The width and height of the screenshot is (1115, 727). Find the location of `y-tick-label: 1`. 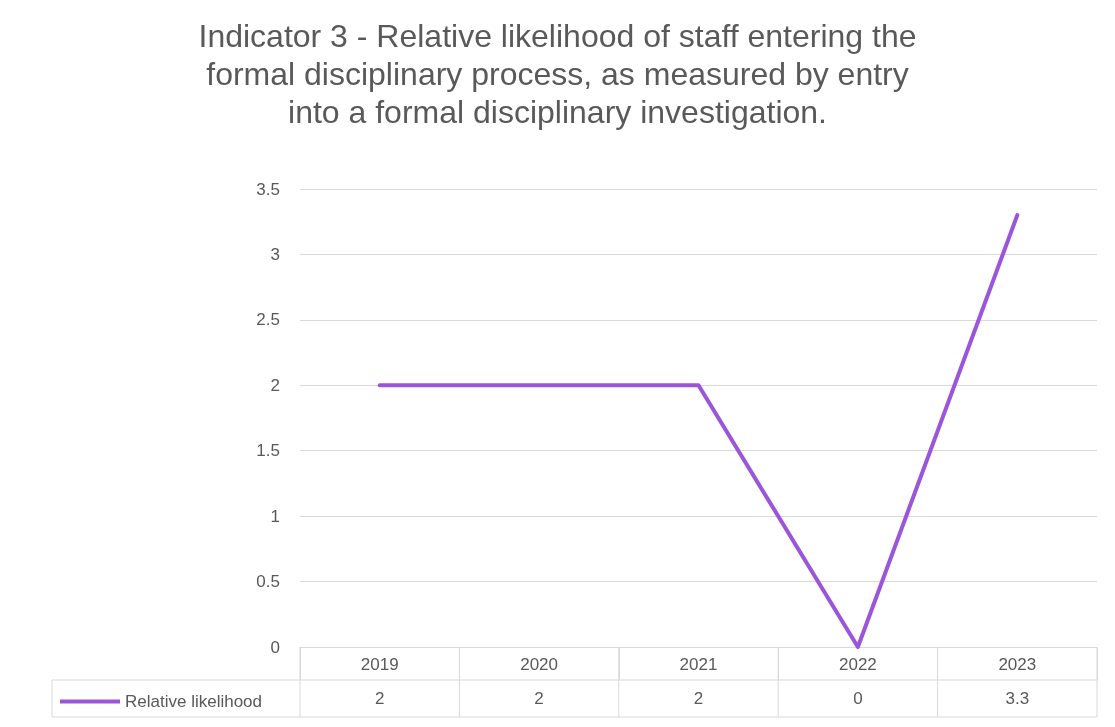

y-tick-label: 1 is located at coordinates (275, 516).